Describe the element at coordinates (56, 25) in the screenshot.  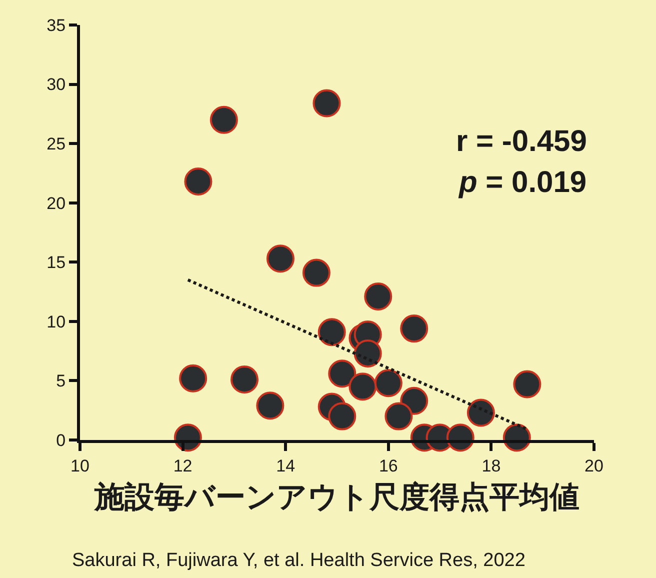
I see `y-tick-label: 35` at that location.